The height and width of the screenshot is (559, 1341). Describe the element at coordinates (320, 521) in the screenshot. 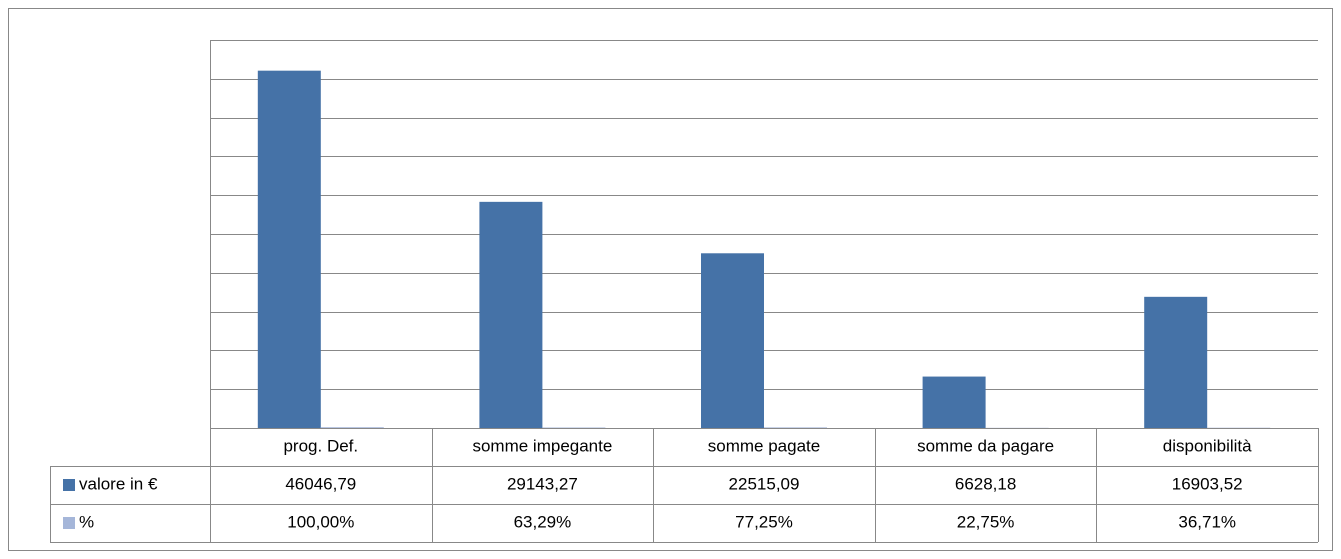

I see `data-label: 100,00%` at that location.